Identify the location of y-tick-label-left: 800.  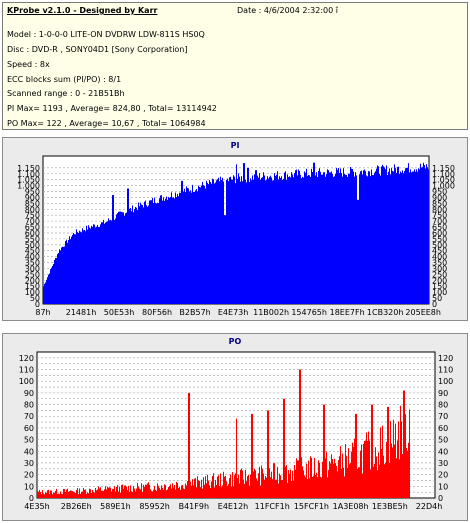
(32, 209).